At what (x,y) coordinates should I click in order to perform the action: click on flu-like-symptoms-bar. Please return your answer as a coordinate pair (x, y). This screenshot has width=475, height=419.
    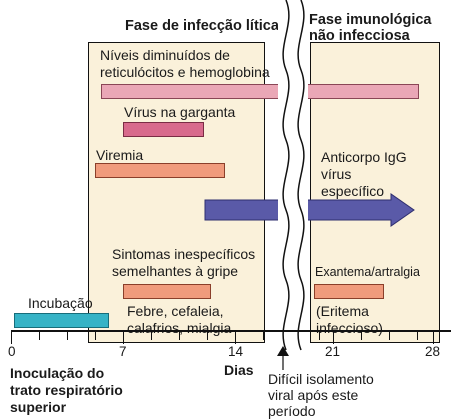
    Looking at the image, I should click on (167, 291).